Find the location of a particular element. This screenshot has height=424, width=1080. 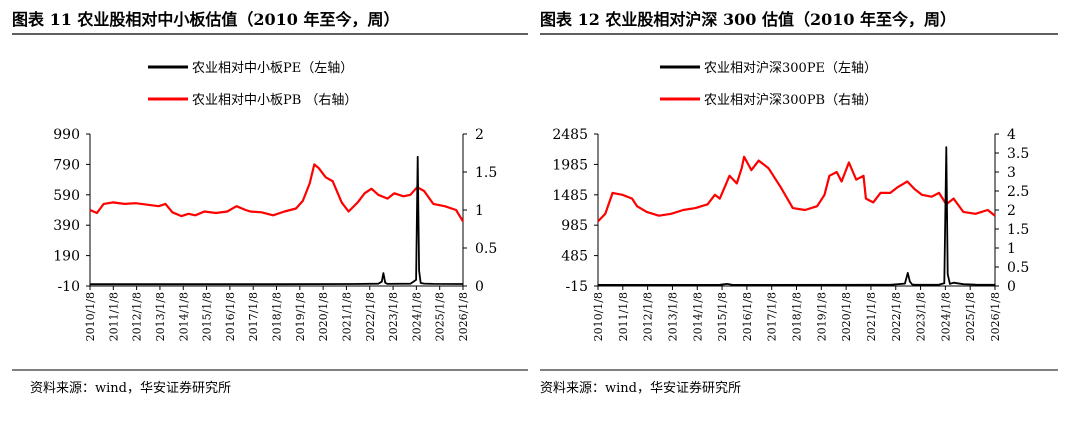

left-tick-label: 590 is located at coordinates (66, 196).